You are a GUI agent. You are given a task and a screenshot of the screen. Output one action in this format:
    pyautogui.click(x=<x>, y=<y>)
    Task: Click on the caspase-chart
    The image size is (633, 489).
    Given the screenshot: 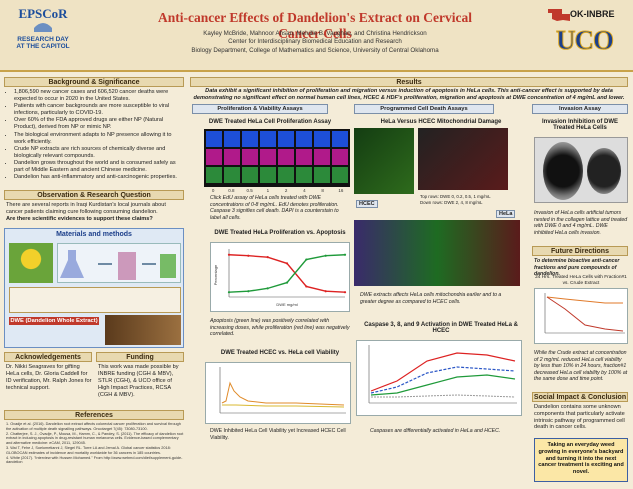 What is the action you would take?
    pyautogui.click(x=439, y=378)
    